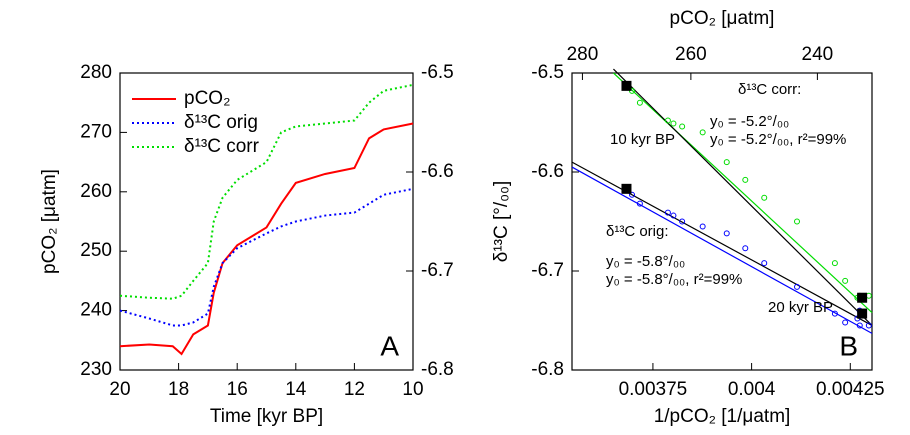 This screenshot has width=910, height=435. I want to click on y-tick-label: 260, so click(96, 191).